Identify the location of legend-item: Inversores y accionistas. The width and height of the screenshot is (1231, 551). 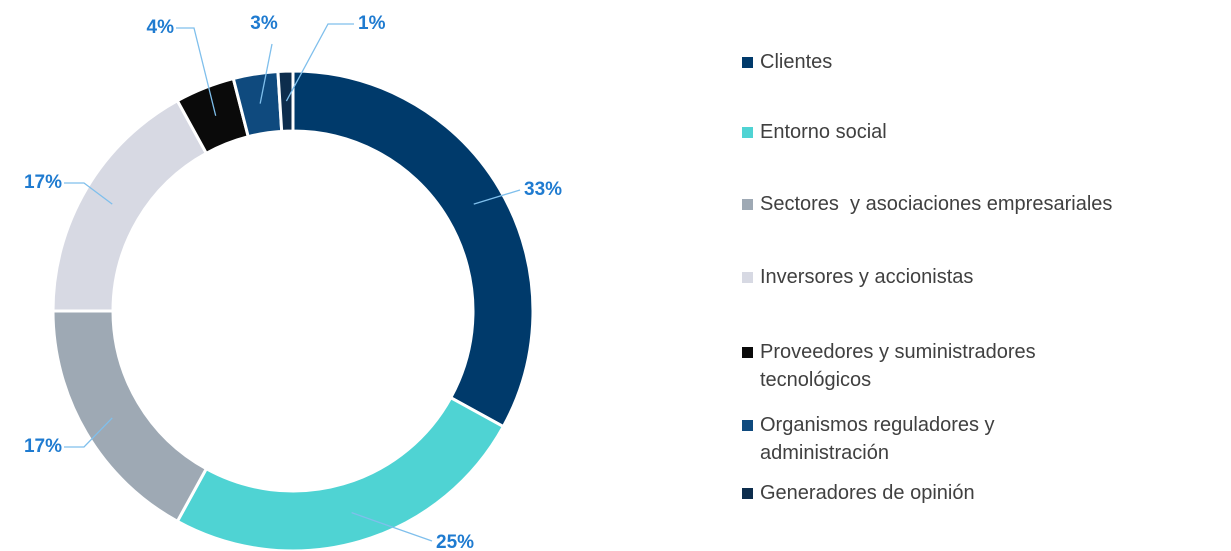
(982, 277).